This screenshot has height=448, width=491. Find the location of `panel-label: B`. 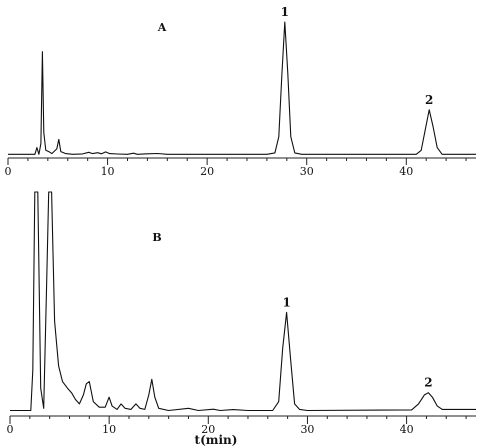

panel-label: B is located at coordinates (156, 237).